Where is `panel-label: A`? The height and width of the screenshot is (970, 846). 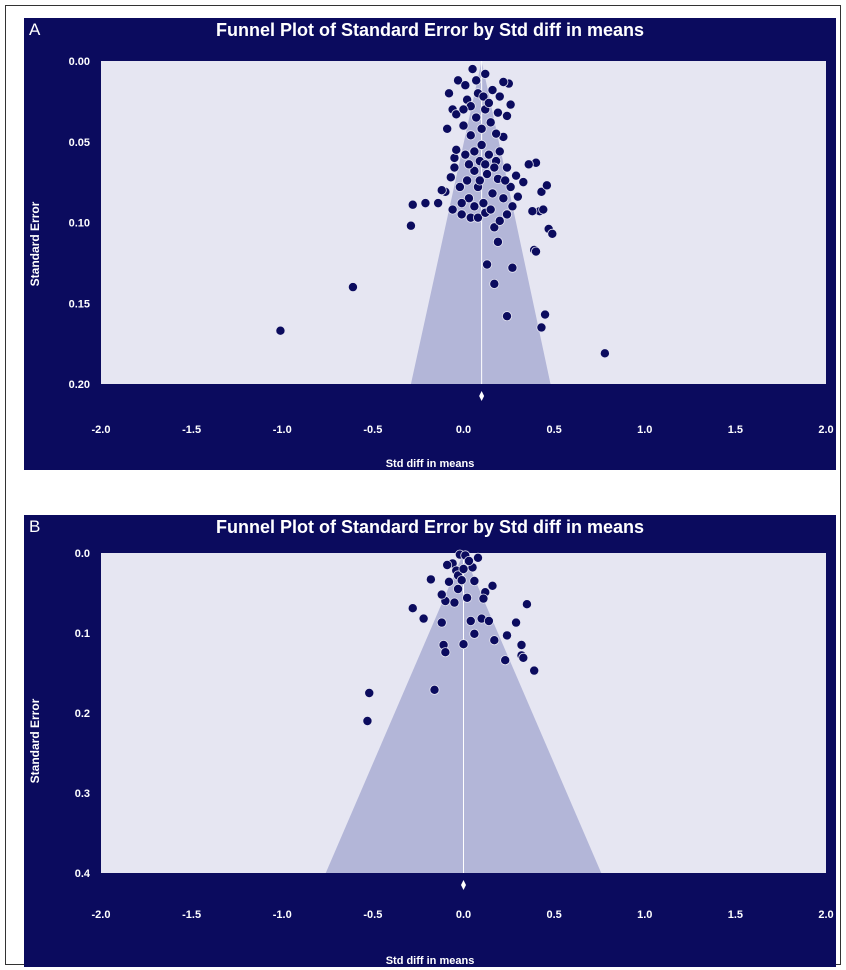 panel-label: A is located at coordinates (35, 29).